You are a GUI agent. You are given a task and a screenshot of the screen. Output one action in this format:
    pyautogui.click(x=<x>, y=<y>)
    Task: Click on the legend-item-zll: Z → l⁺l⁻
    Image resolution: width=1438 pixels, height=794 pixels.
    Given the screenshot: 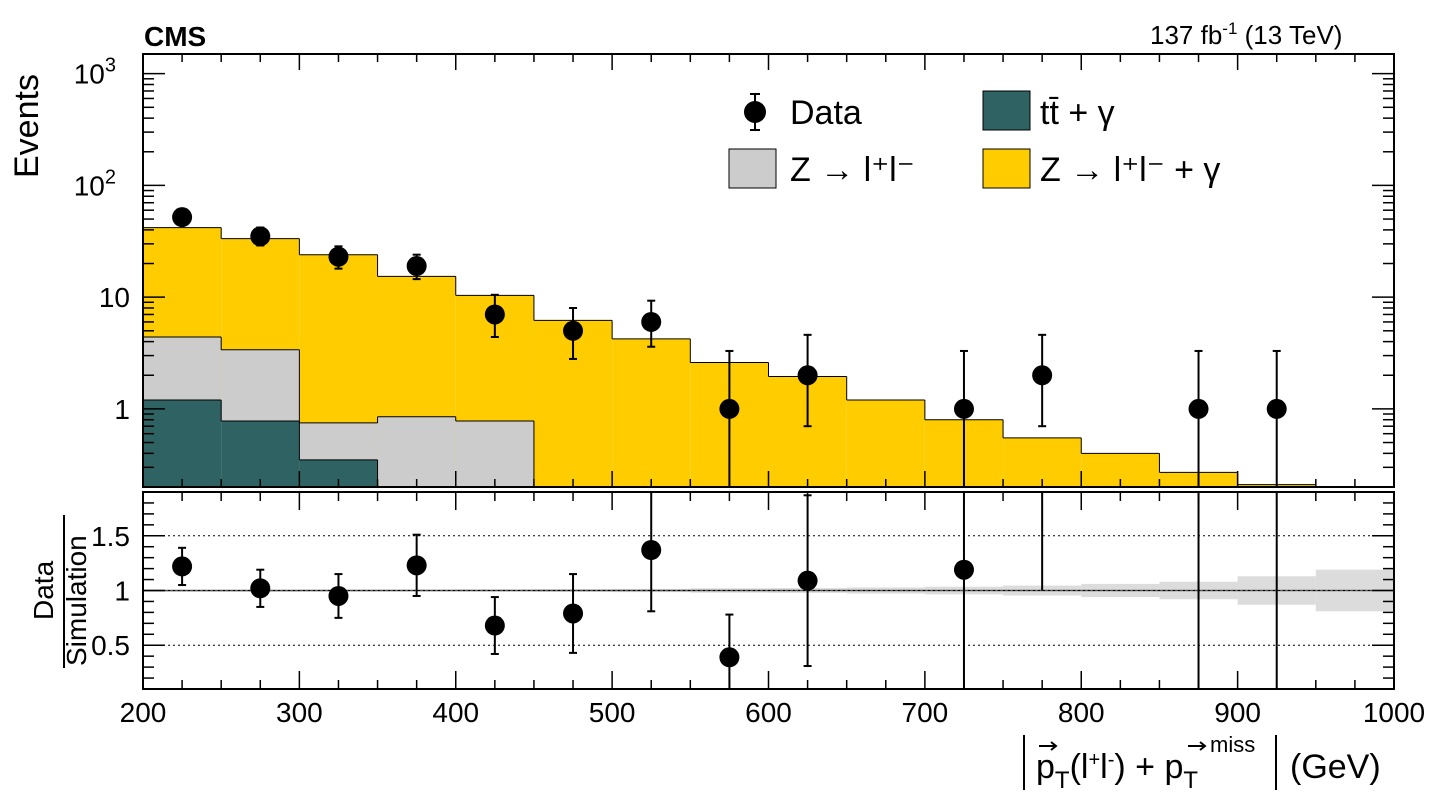 What is the action you would take?
    pyautogui.click(x=821, y=168)
    